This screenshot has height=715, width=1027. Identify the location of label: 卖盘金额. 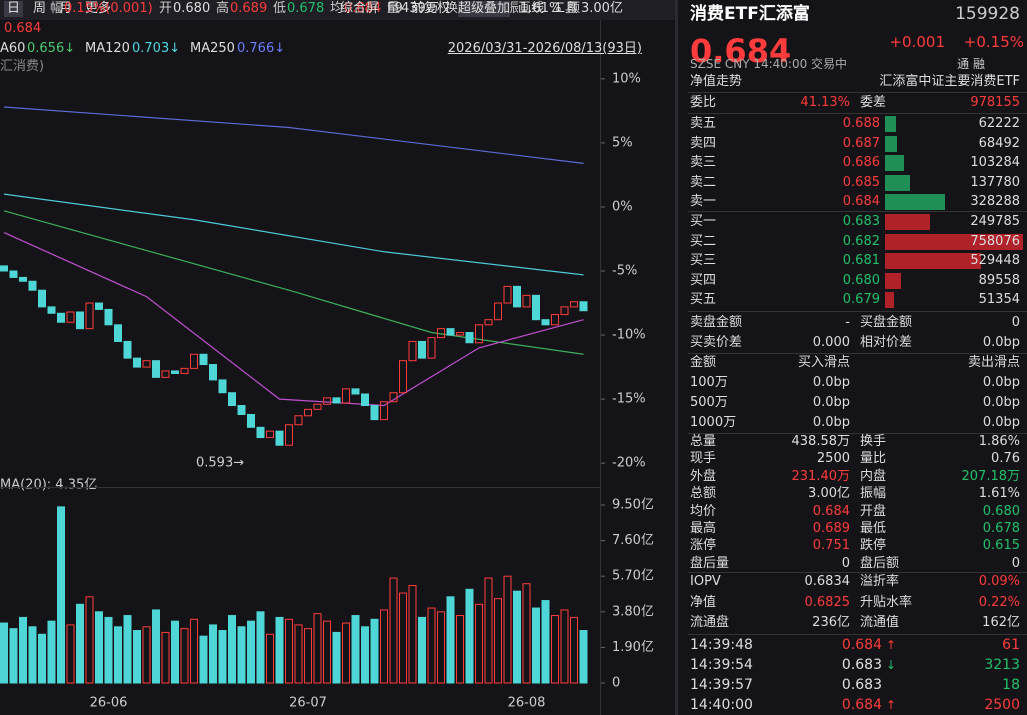
(716, 322).